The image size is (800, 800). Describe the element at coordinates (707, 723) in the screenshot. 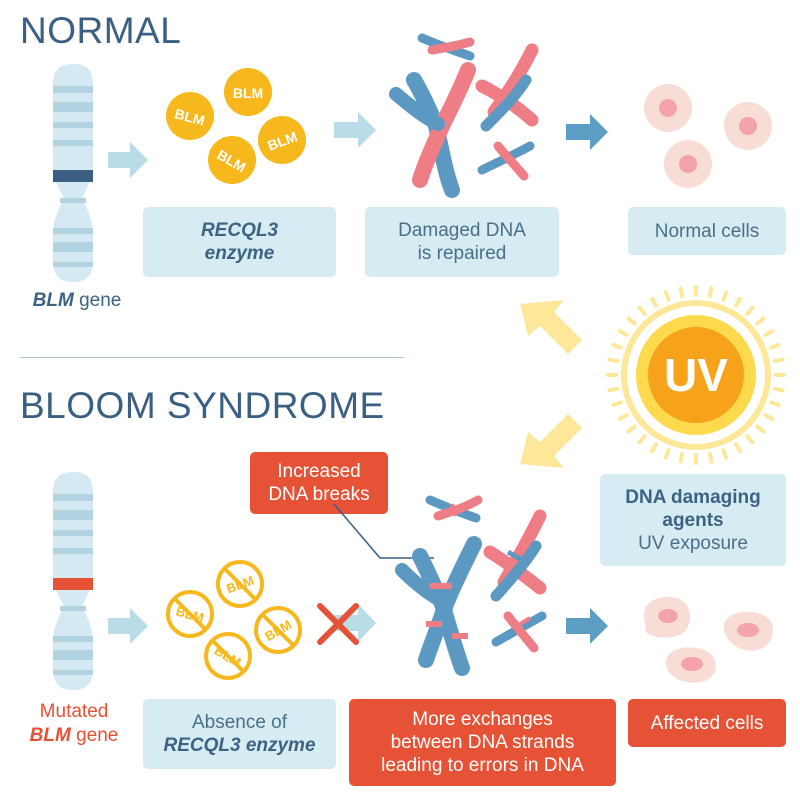

I see `affected-cells-label: Affected cells` at that location.